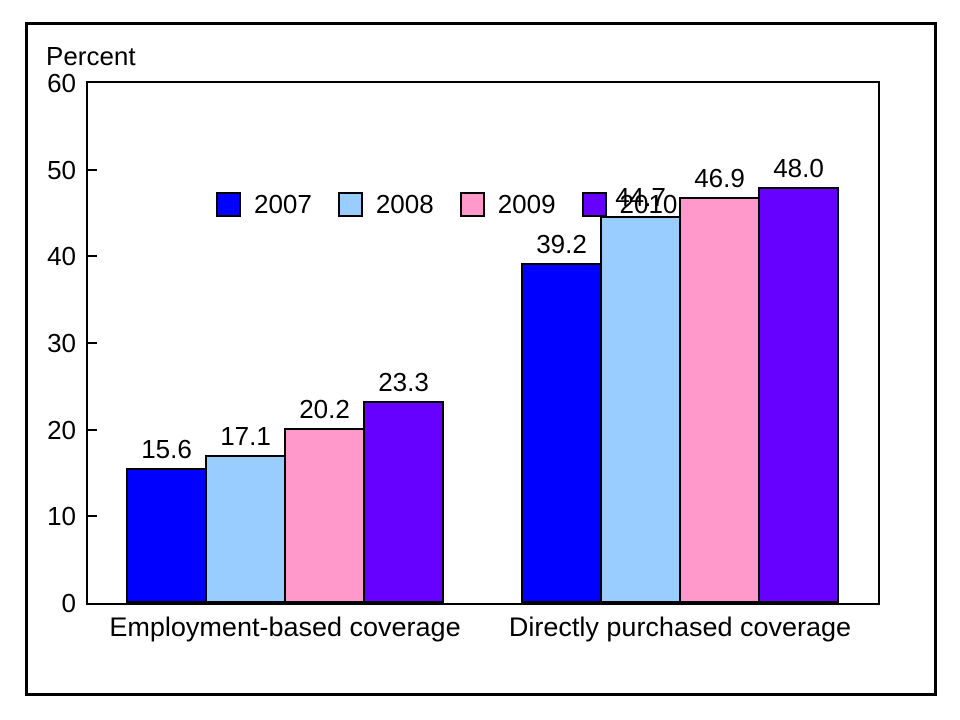  What do you see at coordinates (594, 204) in the screenshot?
I see `legend-swatch-2010` at bounding box center [594, 204].